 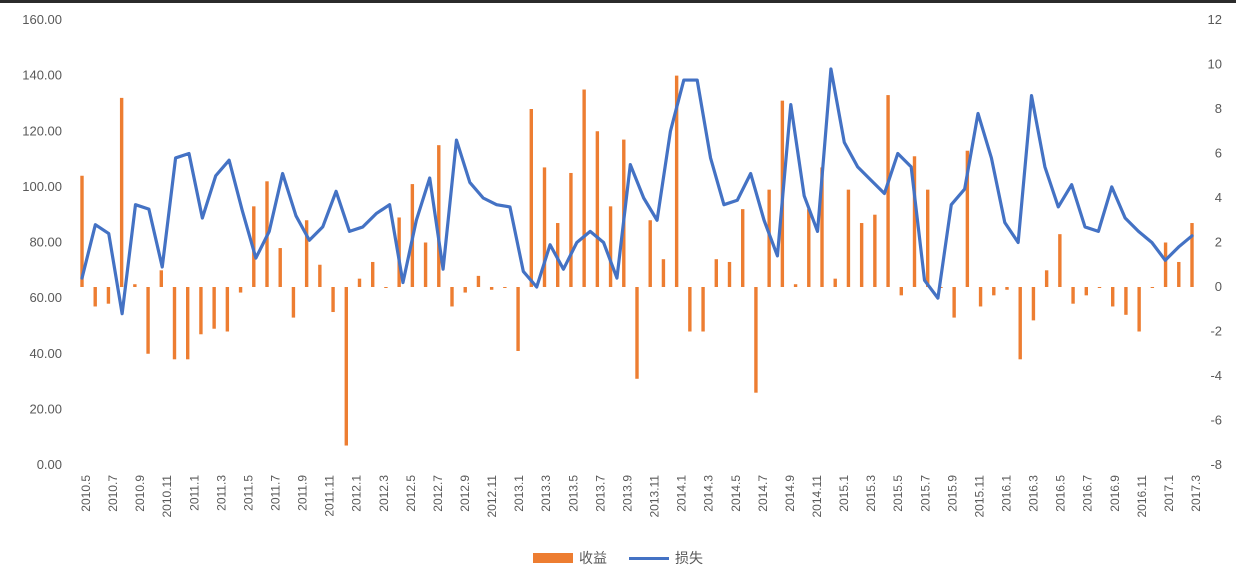 I want to click on x-tick-label: 2014.3, so click(x=709, y=493).